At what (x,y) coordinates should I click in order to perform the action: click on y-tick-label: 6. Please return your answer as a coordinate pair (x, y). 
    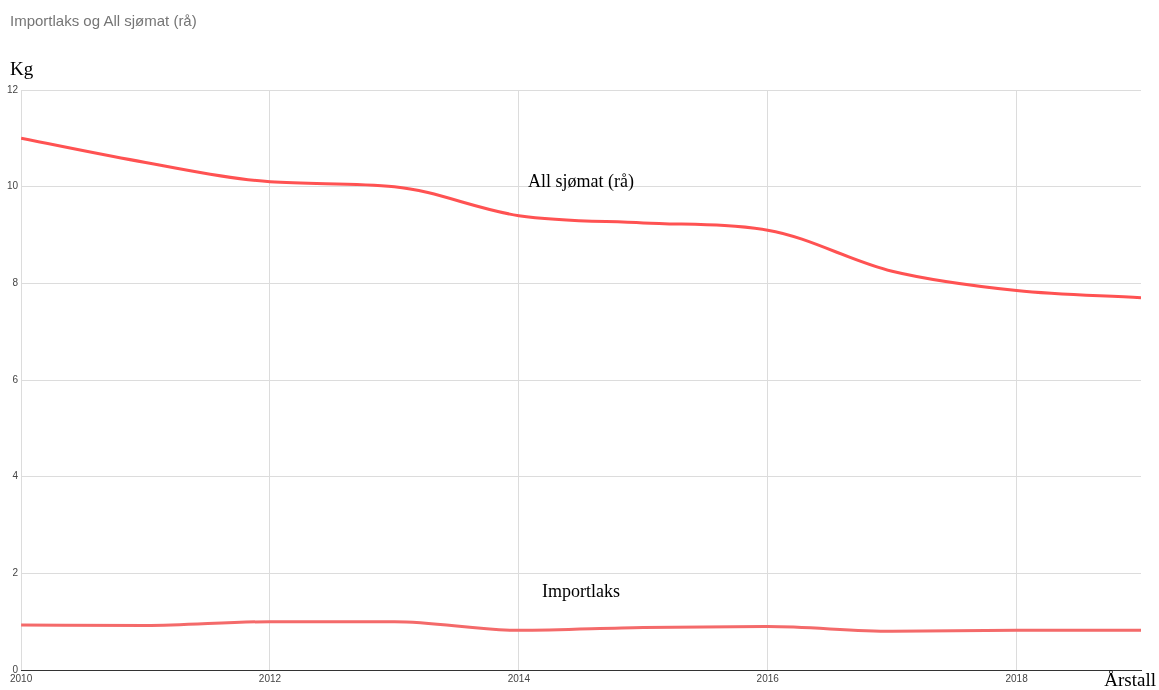
    Looking at the image, I should click on (15, 379).